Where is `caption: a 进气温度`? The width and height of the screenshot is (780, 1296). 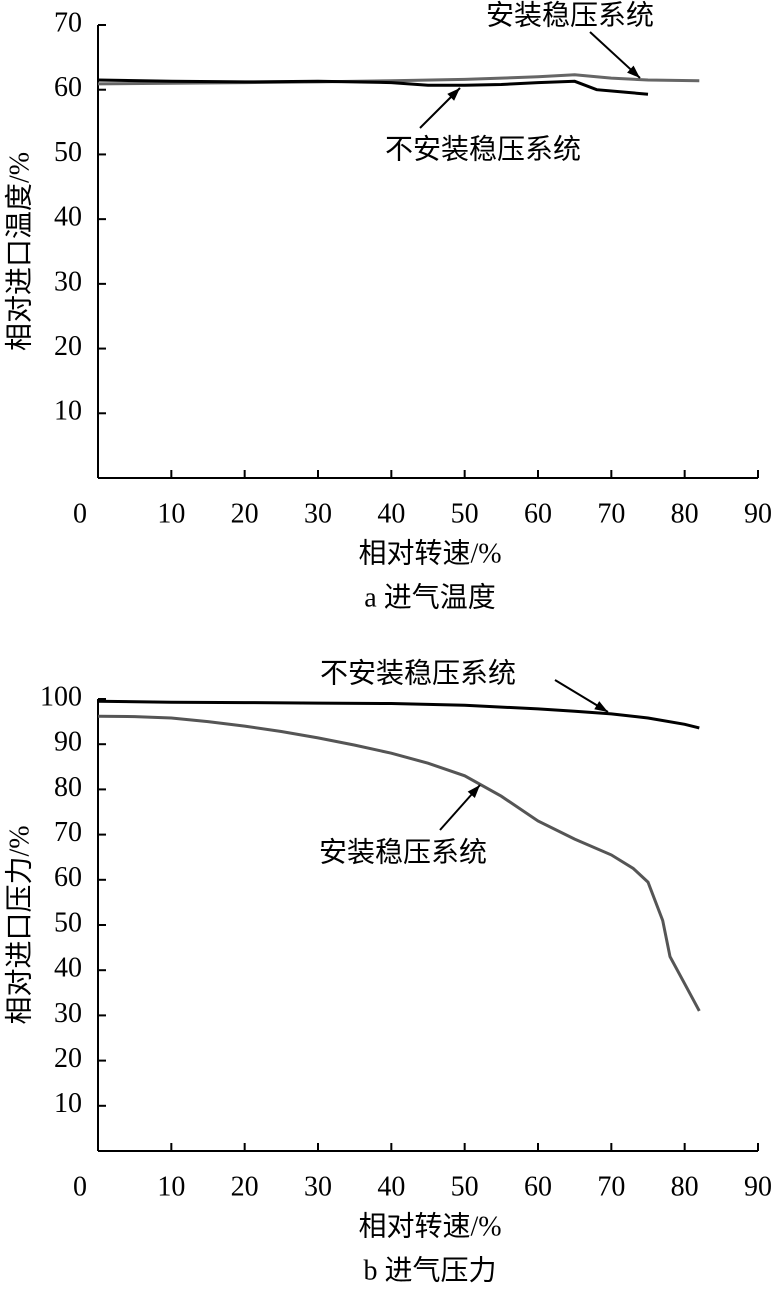
caption: a 进气温度 is located at coordinates (429, 597).